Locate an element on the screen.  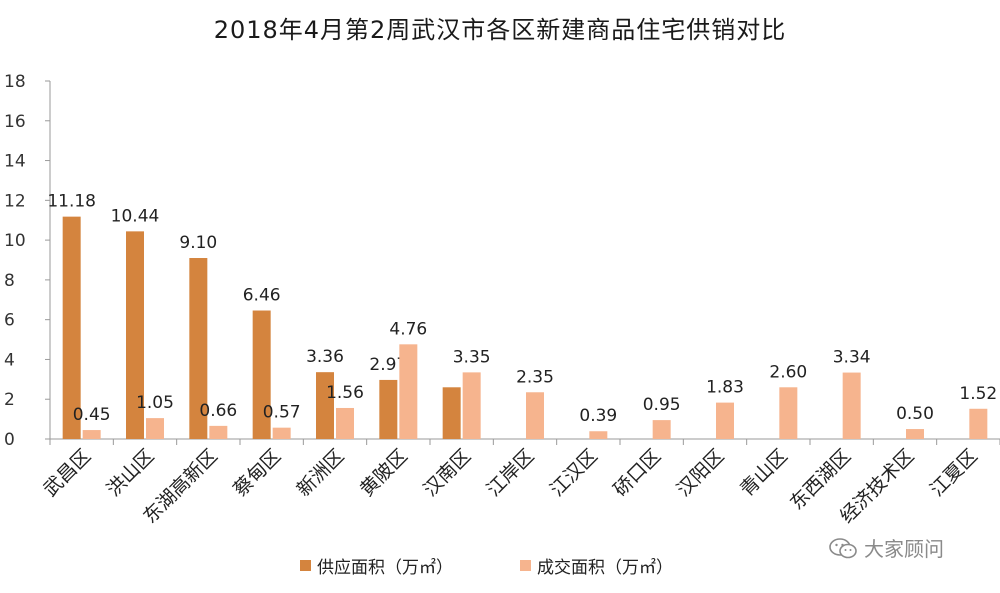
y-tick-label: 18 is located at coordinates (15, 82).